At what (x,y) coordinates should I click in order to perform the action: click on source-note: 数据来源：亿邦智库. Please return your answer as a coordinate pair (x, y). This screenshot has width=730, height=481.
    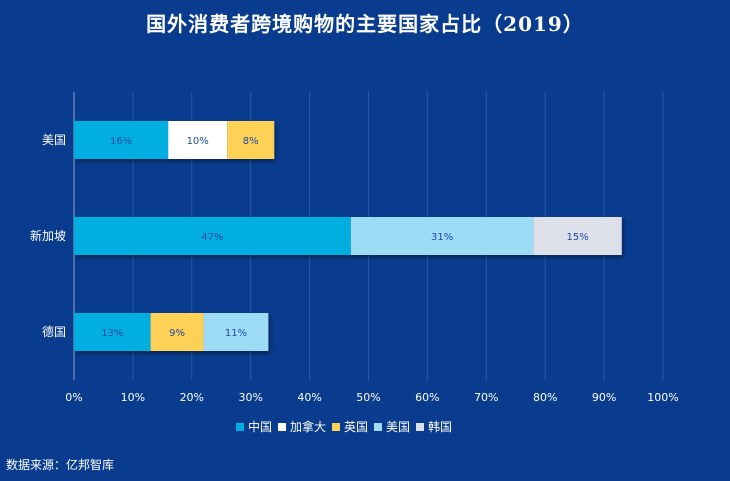
    Looking at the image, I should click on (60, 465).